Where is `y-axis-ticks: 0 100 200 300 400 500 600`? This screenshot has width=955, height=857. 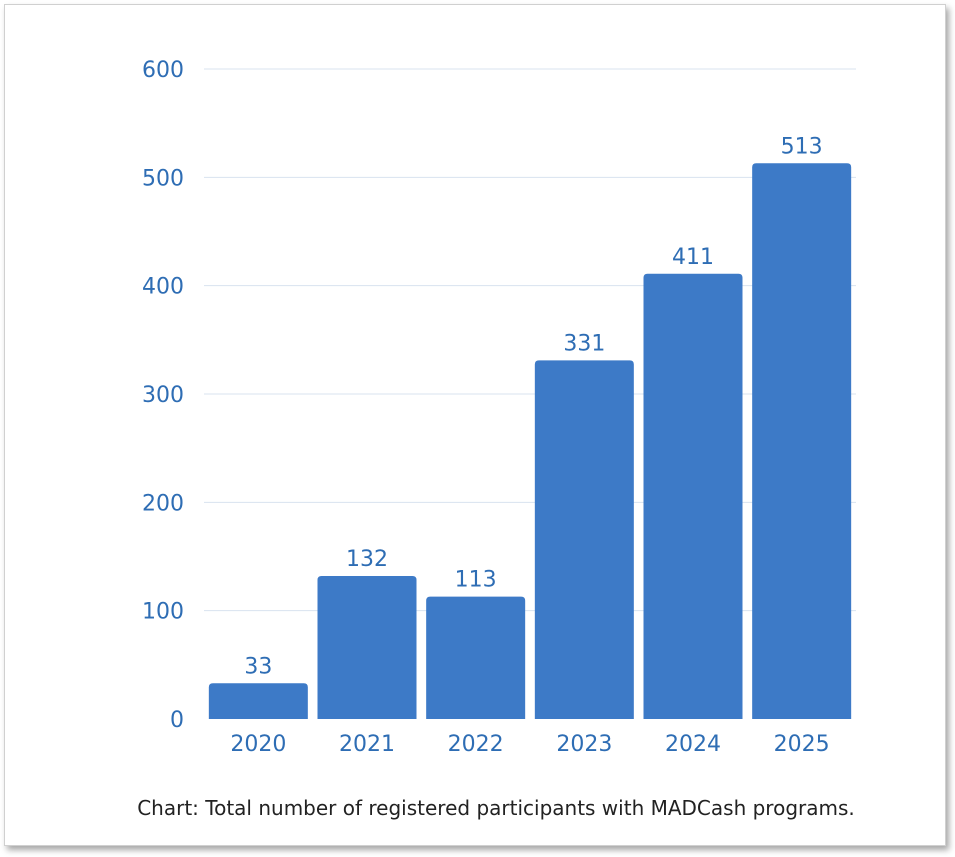
y-axis-ticks: 0 100 200 300 400 500 600 is located at coordinates (163, 395).